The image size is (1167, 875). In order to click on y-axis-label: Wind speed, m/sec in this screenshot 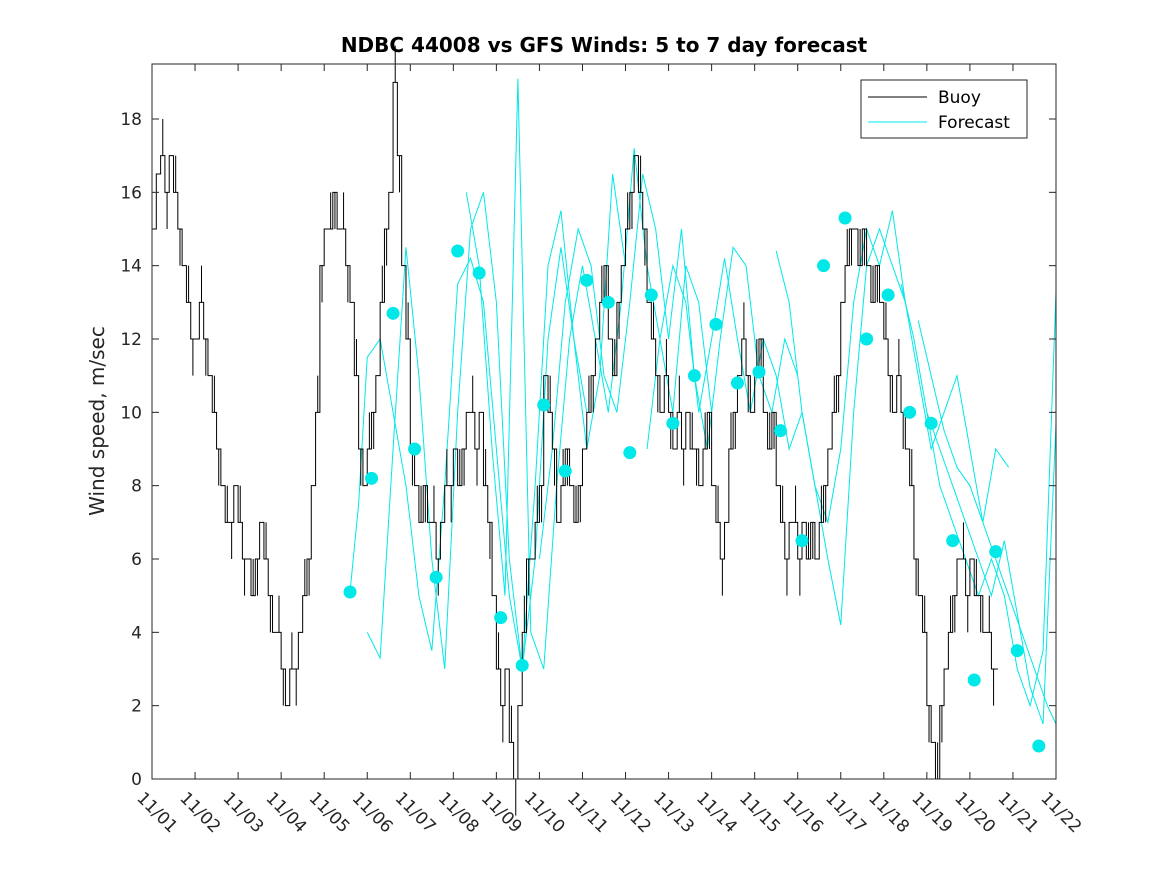, I will do `click(97, 421)`.